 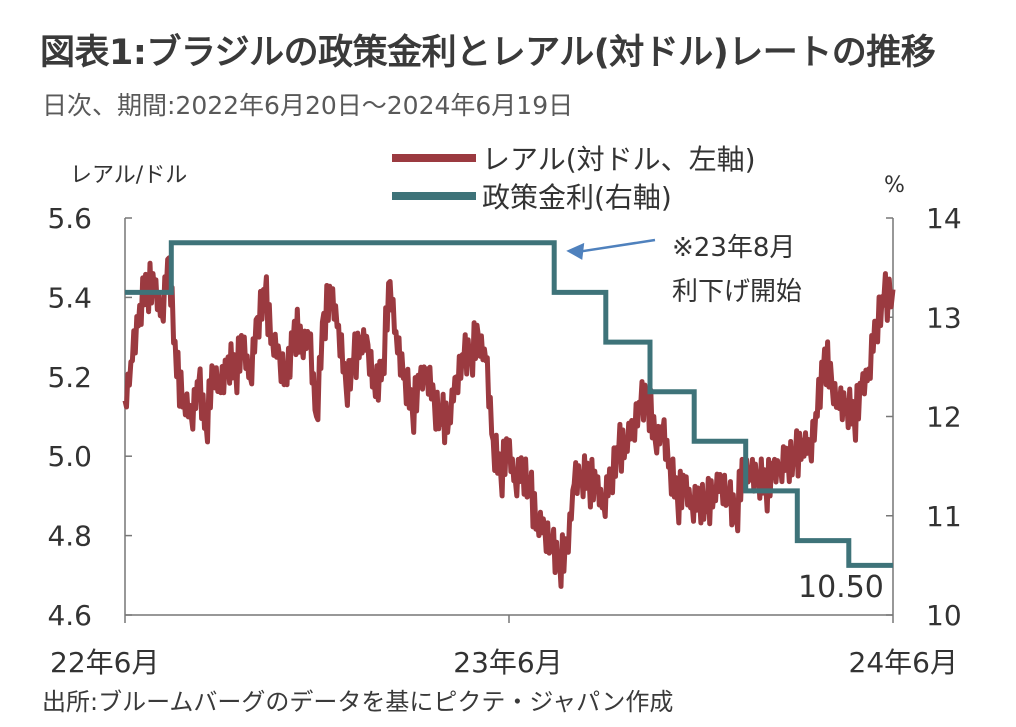 What do you see at coordinates (577, 197) in the screenshot?
I see `legend-label: 政策金利(右軸)` at bounding box center [577, 197].